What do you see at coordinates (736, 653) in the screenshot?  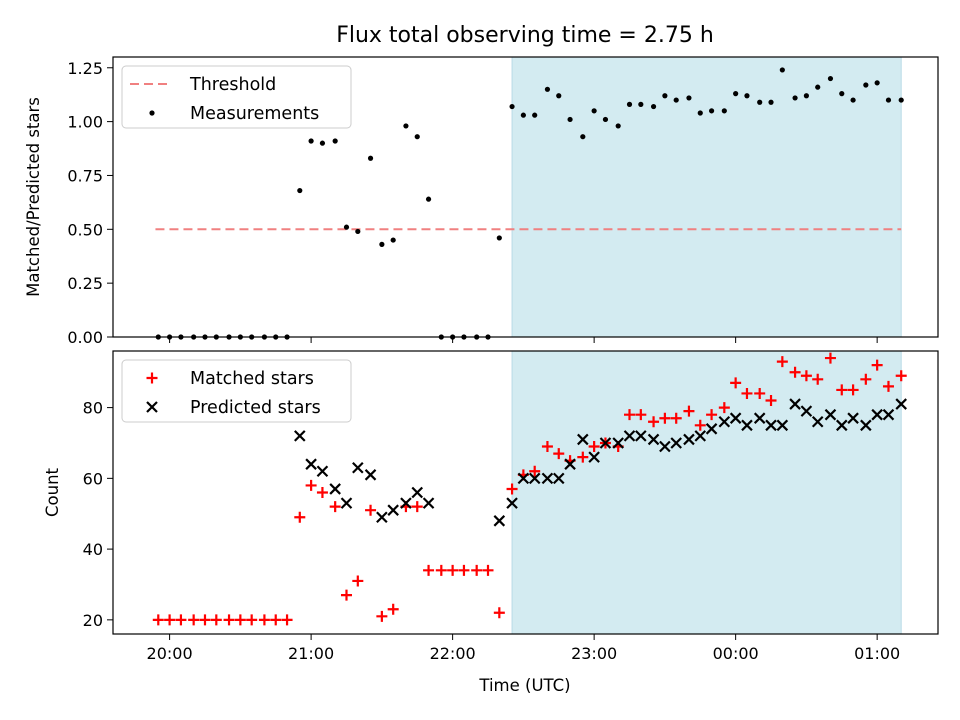 I see `x-tick-label: 00:00` at bounding box center [736, 653].